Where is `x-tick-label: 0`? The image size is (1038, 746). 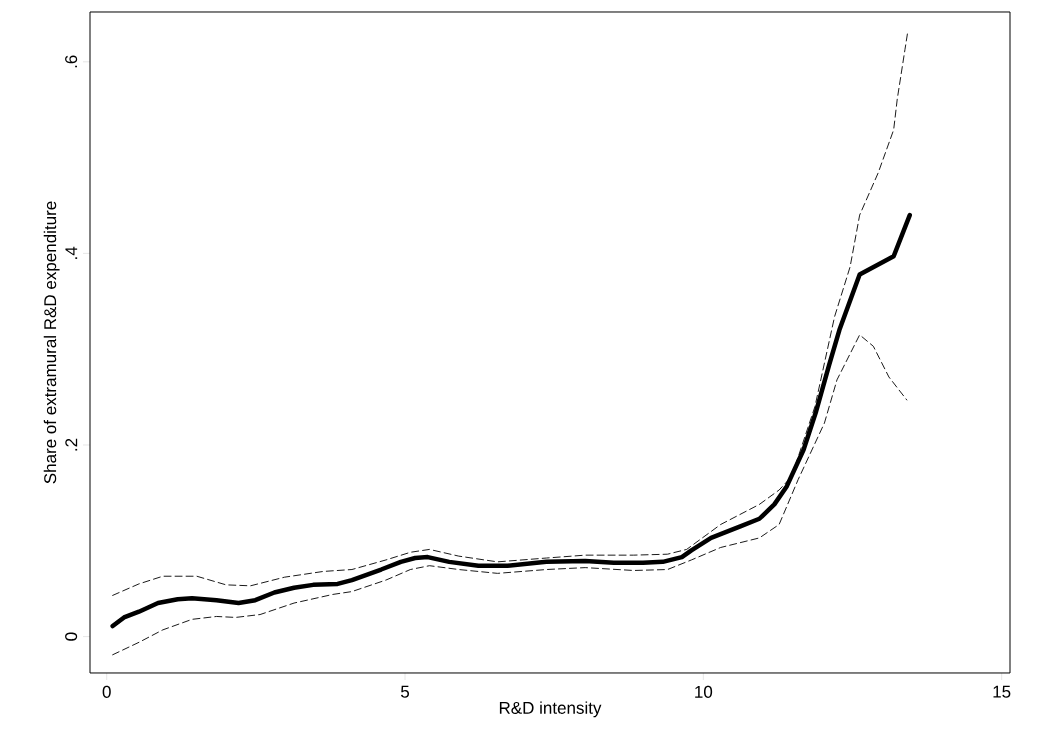 x-tick-label: 0 is located at coordinates (106, 691).